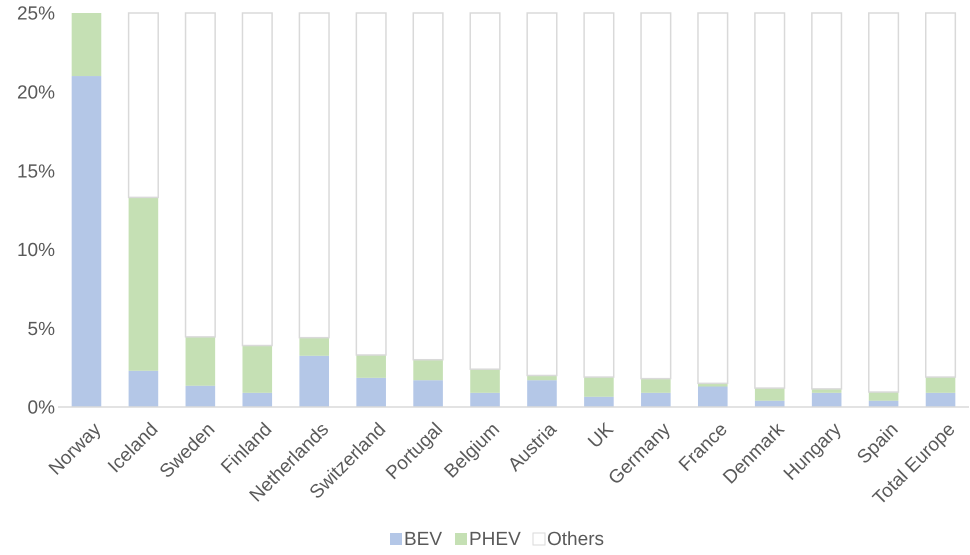 The width and height of the screenshot is (970, 555). Describe the element at coordinates (36, 14) in the screenshot. I see `y-tick-label: 25%` at that location.